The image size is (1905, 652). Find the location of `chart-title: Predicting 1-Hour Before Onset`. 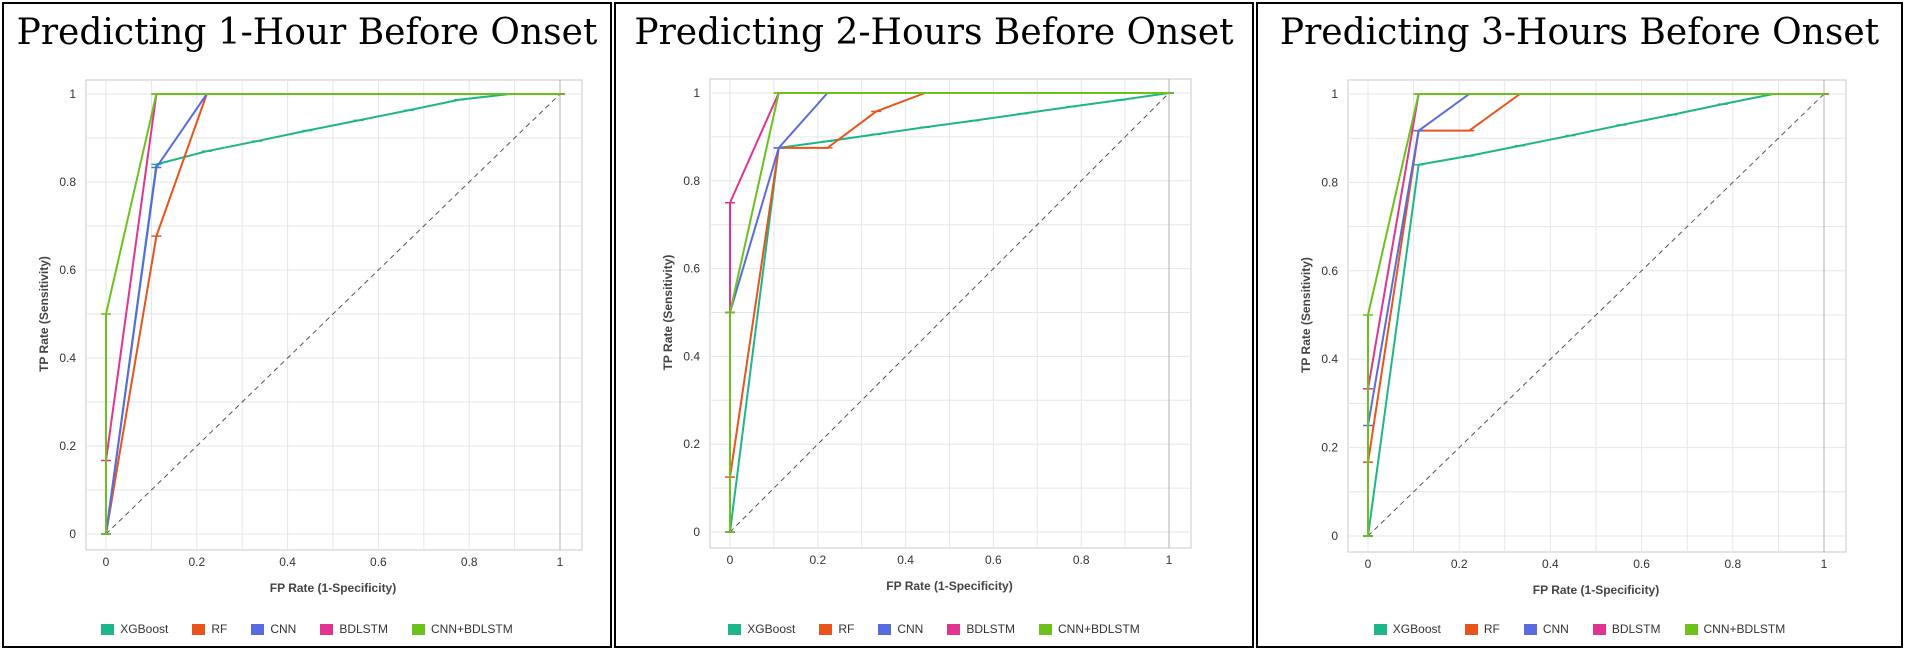

chart-title: Predicting 1-Hour Before Onset is located at coordinates (307, 32).